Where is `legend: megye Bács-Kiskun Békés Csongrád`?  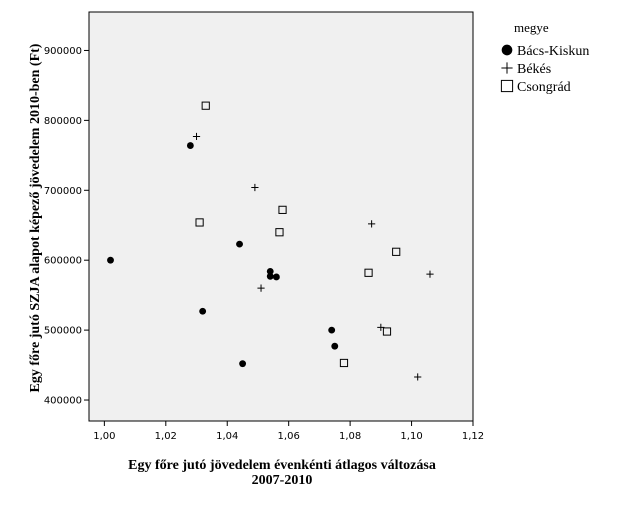
legend: megye Bács-Kiskun Békés Csongrád is located at coordinates (544, 57).